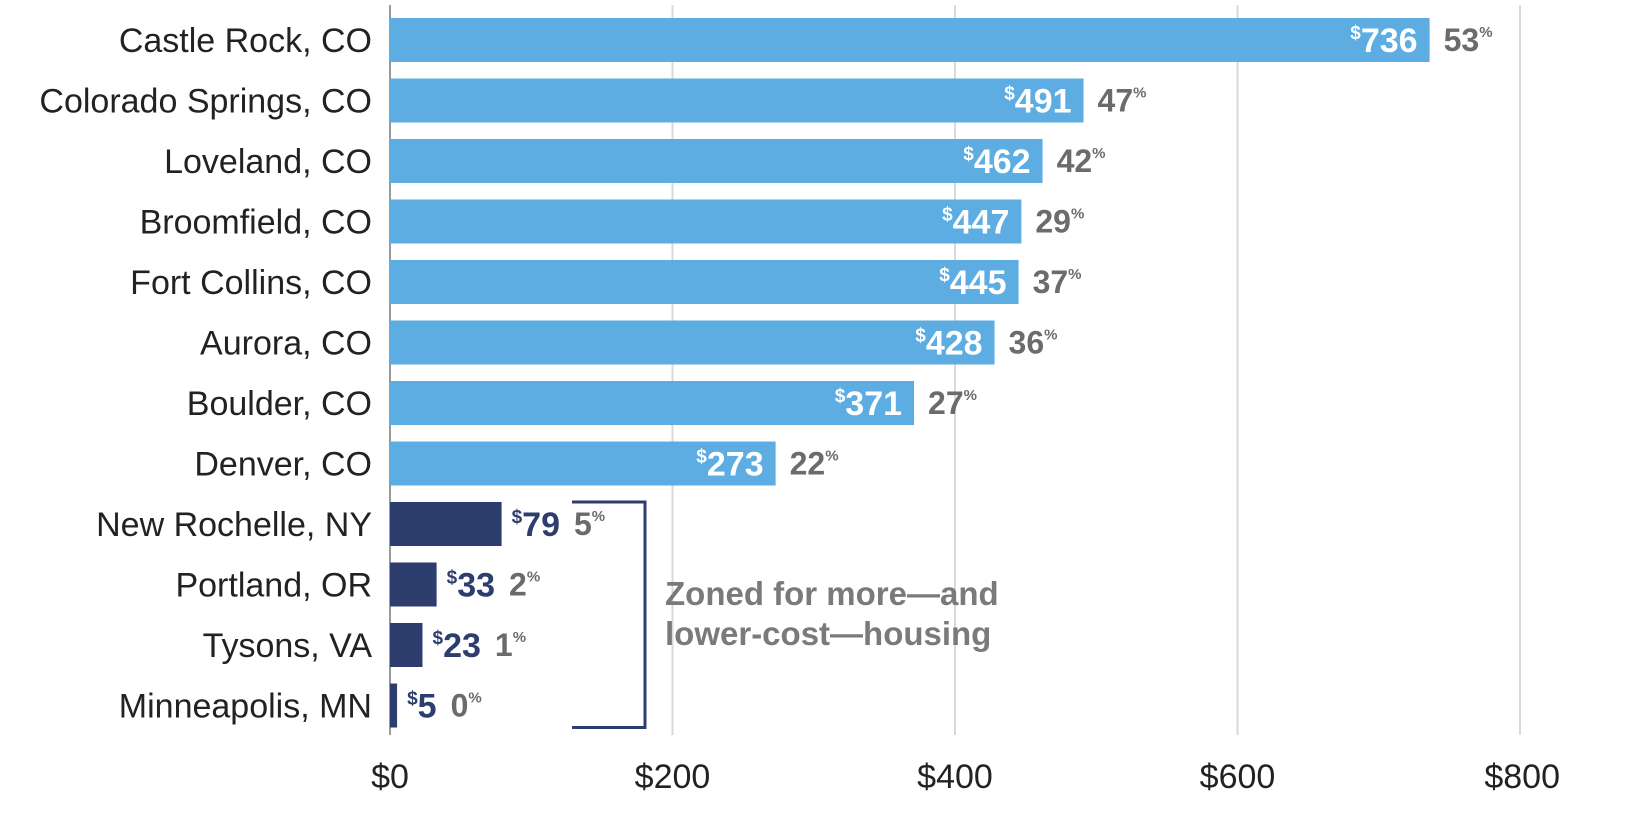 This screenshot has height=830, width=1642. What do you see at coordinates (832, 593) in the screenshot?
I see `annotation-label: Zoned for more—and` at bounding box center [832, 593].